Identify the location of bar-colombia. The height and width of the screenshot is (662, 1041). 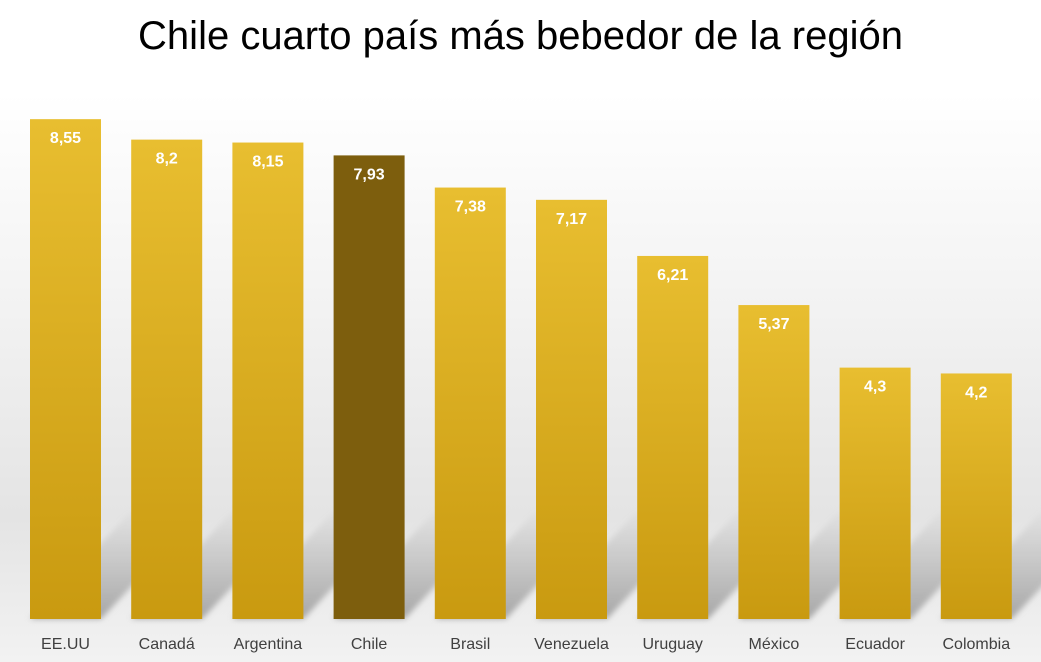
(976, 496).